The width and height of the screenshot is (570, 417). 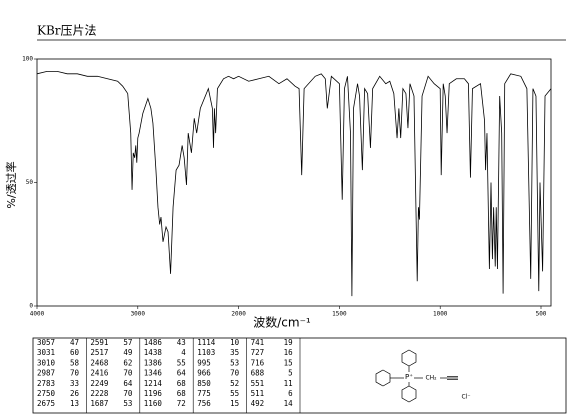 What do you see at coordinates (183, 352) in the screenshot?
I see `peak-transmittance: 4` at bounding box center [183, 352].